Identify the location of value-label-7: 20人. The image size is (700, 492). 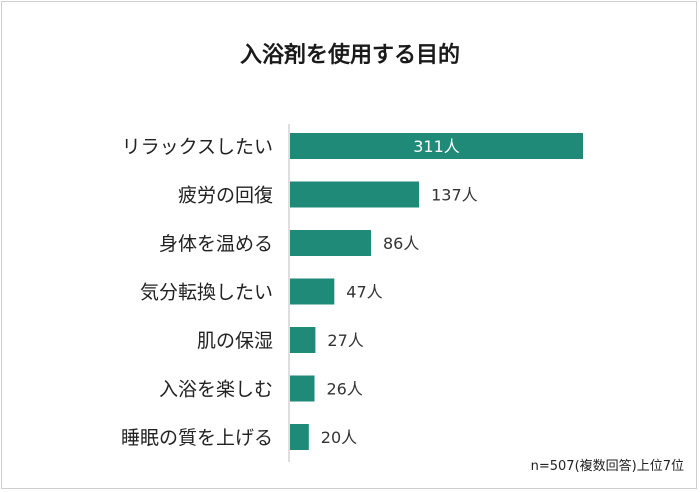
(339, 437).